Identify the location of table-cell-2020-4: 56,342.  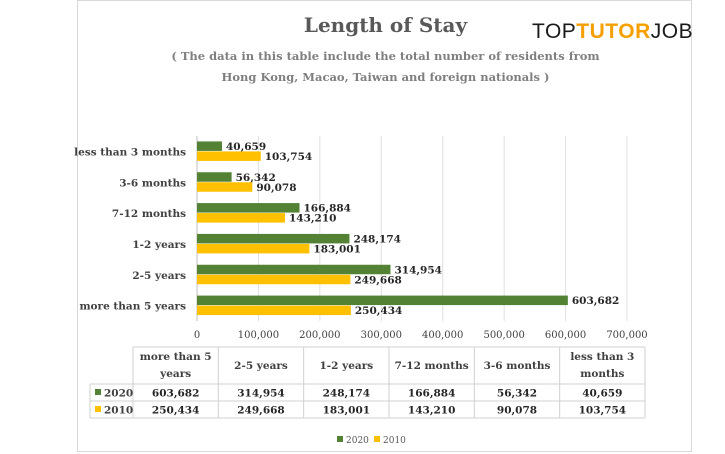
(517, 394).